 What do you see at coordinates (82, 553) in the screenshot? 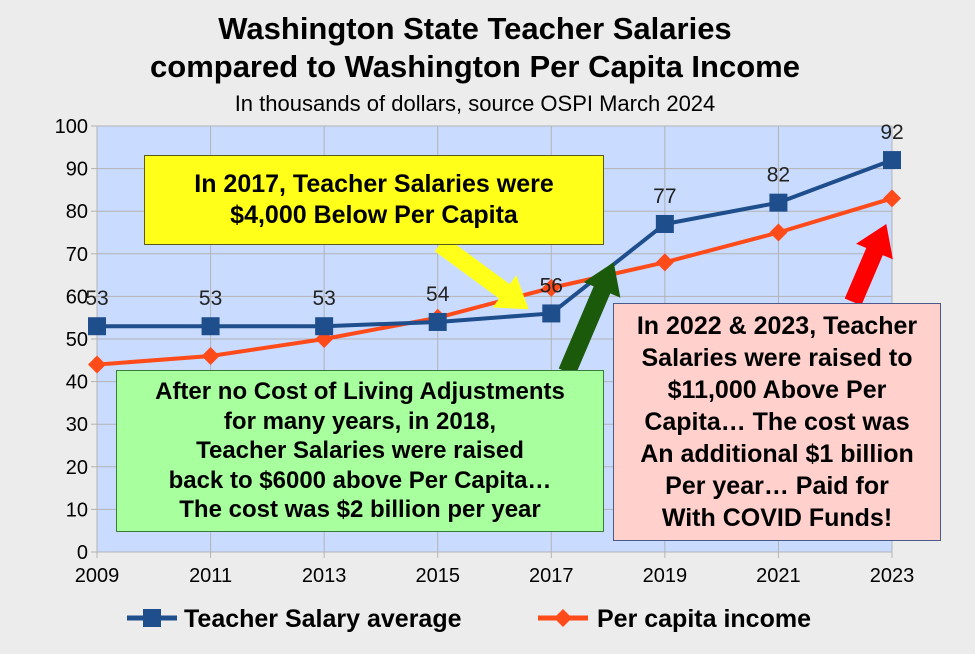
I see `y-tick-label: 0` at bounding box center [82, 553].